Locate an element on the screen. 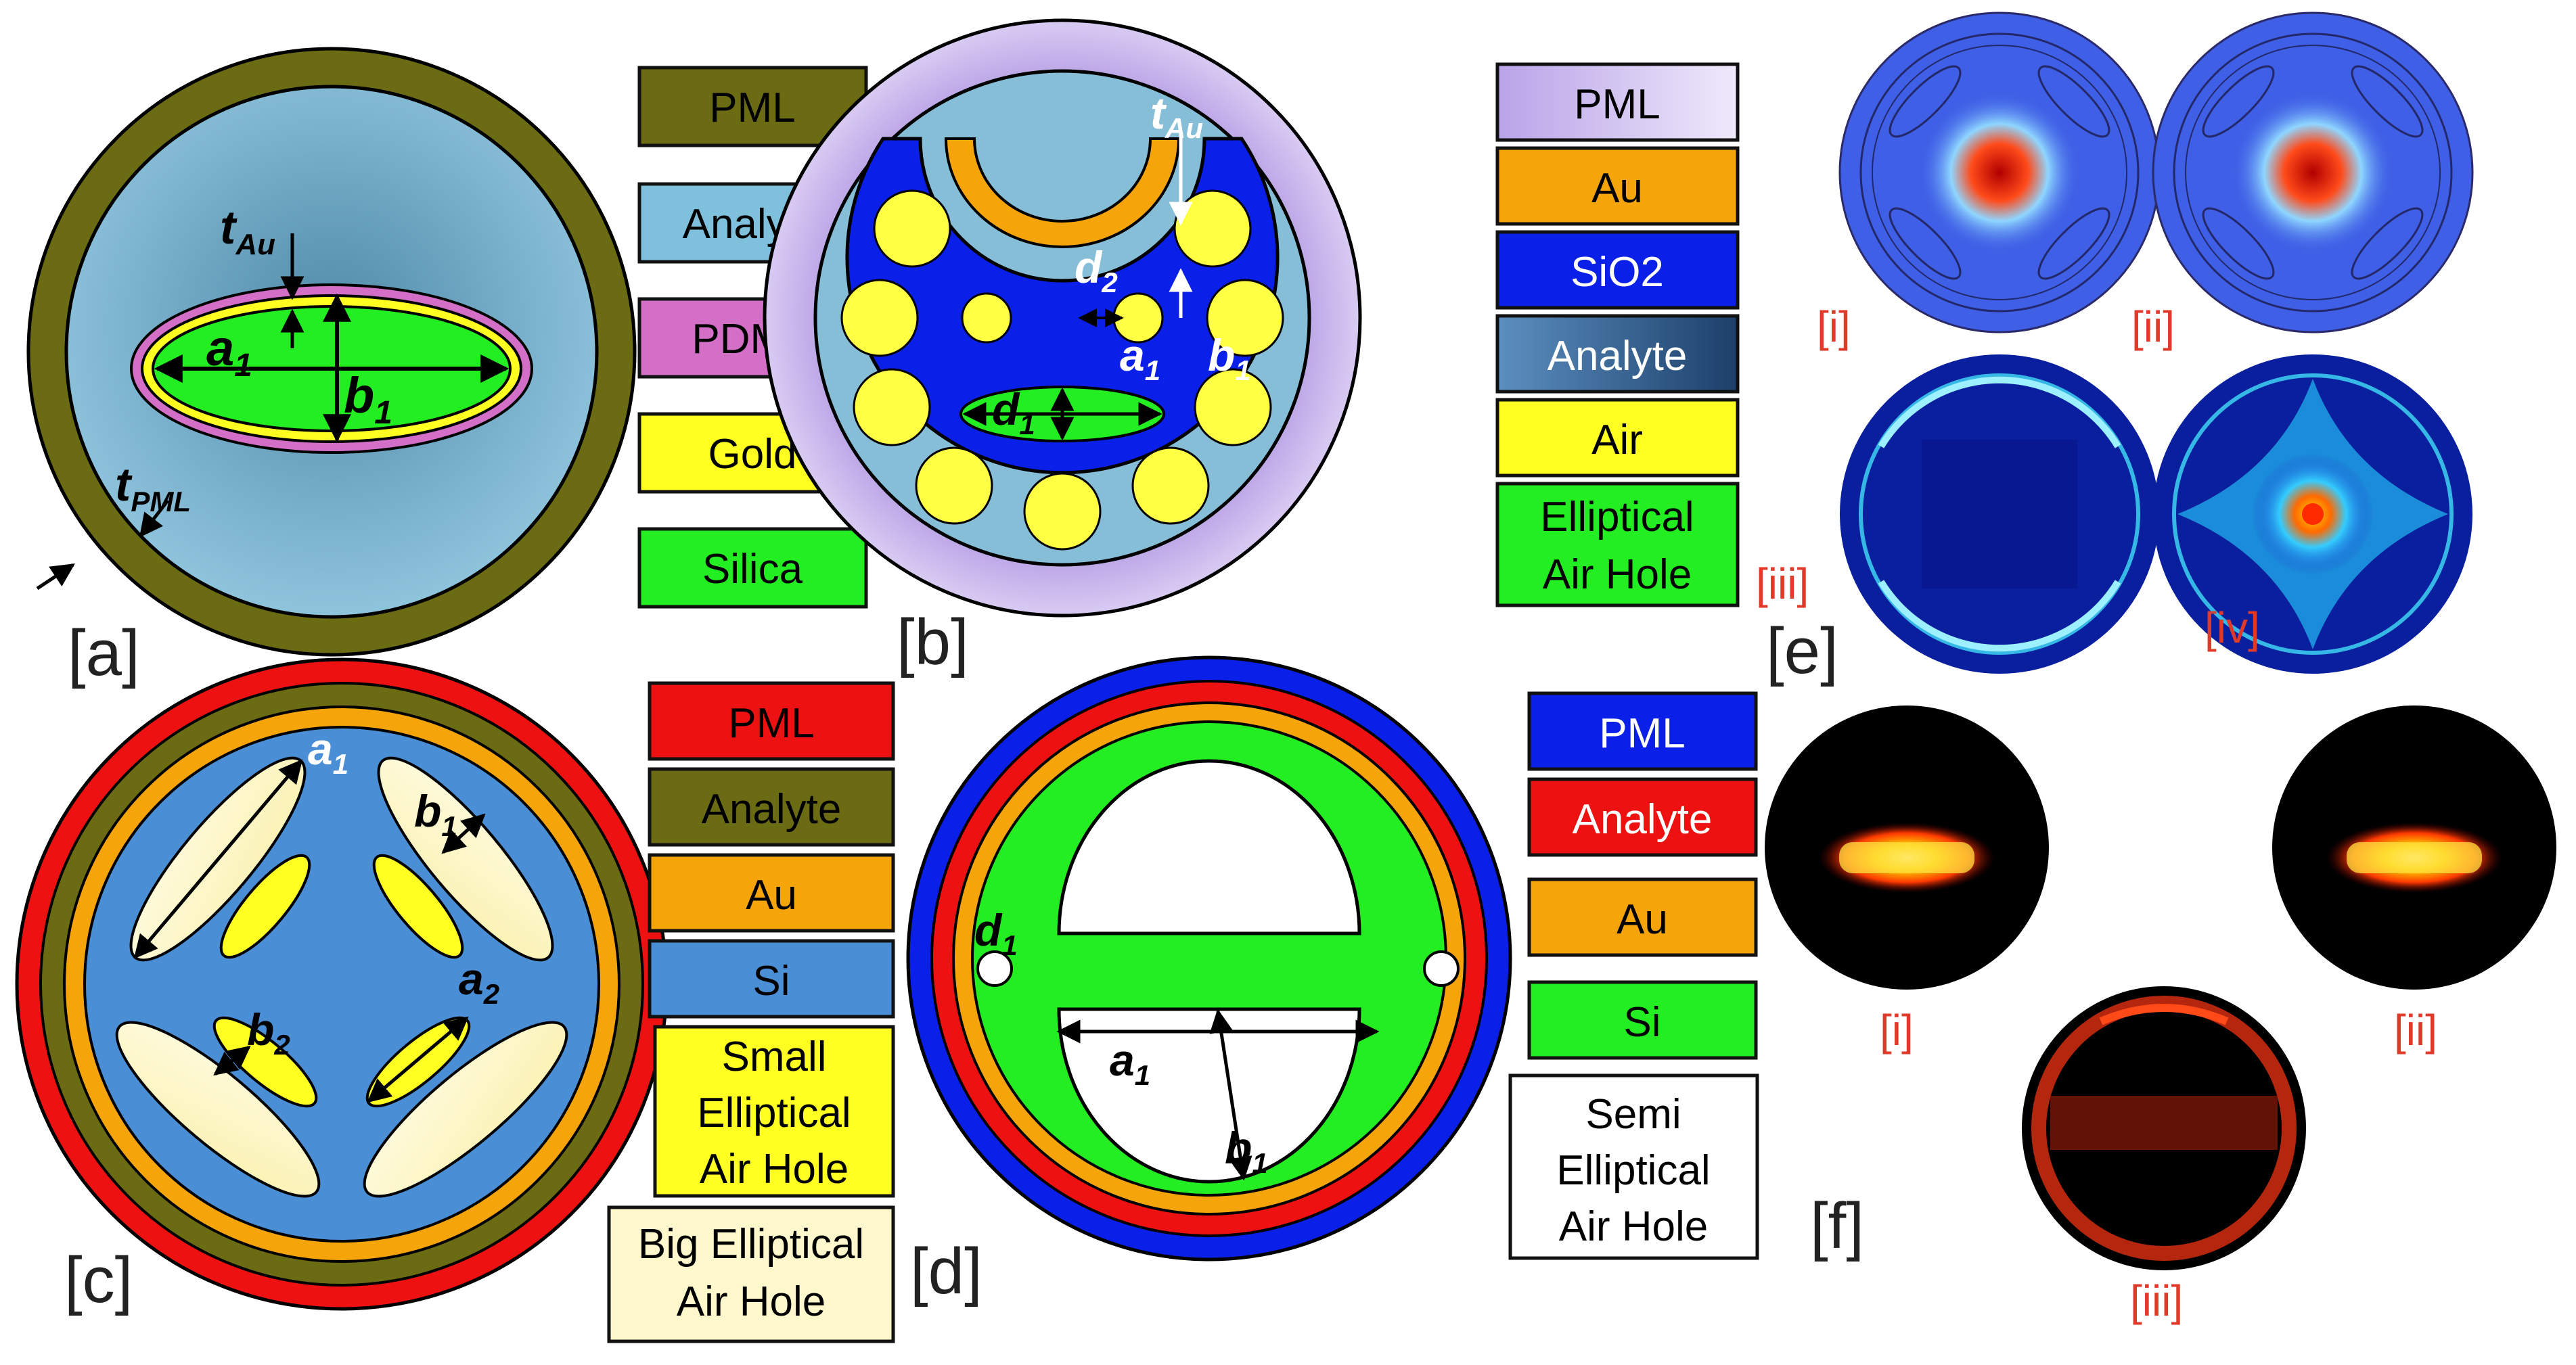  panel-f-label-i: [i] is located at coordinates (1897, 1030).